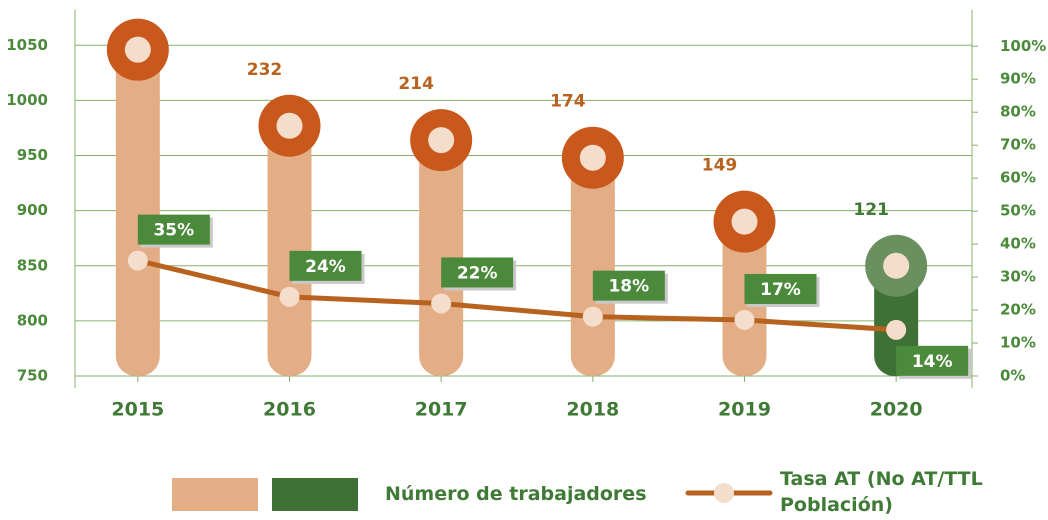 This screenshot has width=1048, height=520. What do you see at coordinates (592, 410) in the screenshot?
I see `x-tick-label: 2018` at bounding box center [592, 410].